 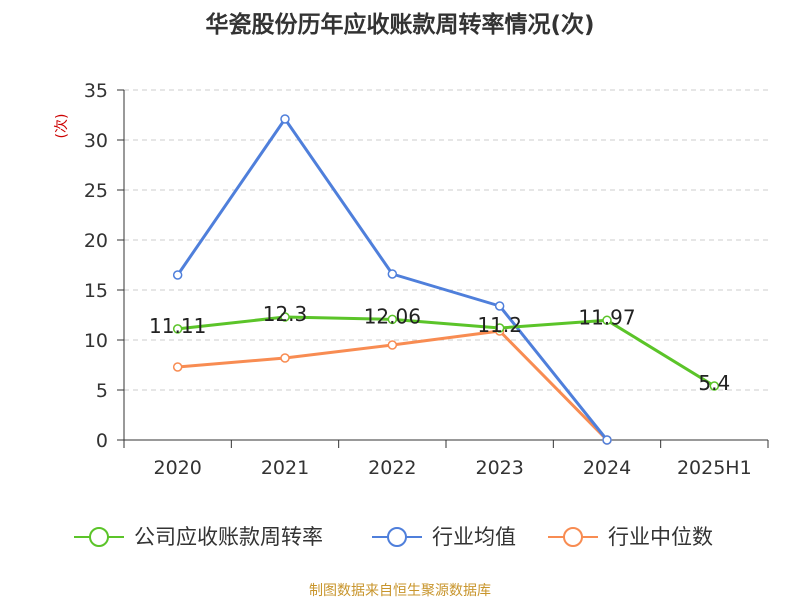 I want to click on y-tick-label: 25, so click(x=96, y=191).